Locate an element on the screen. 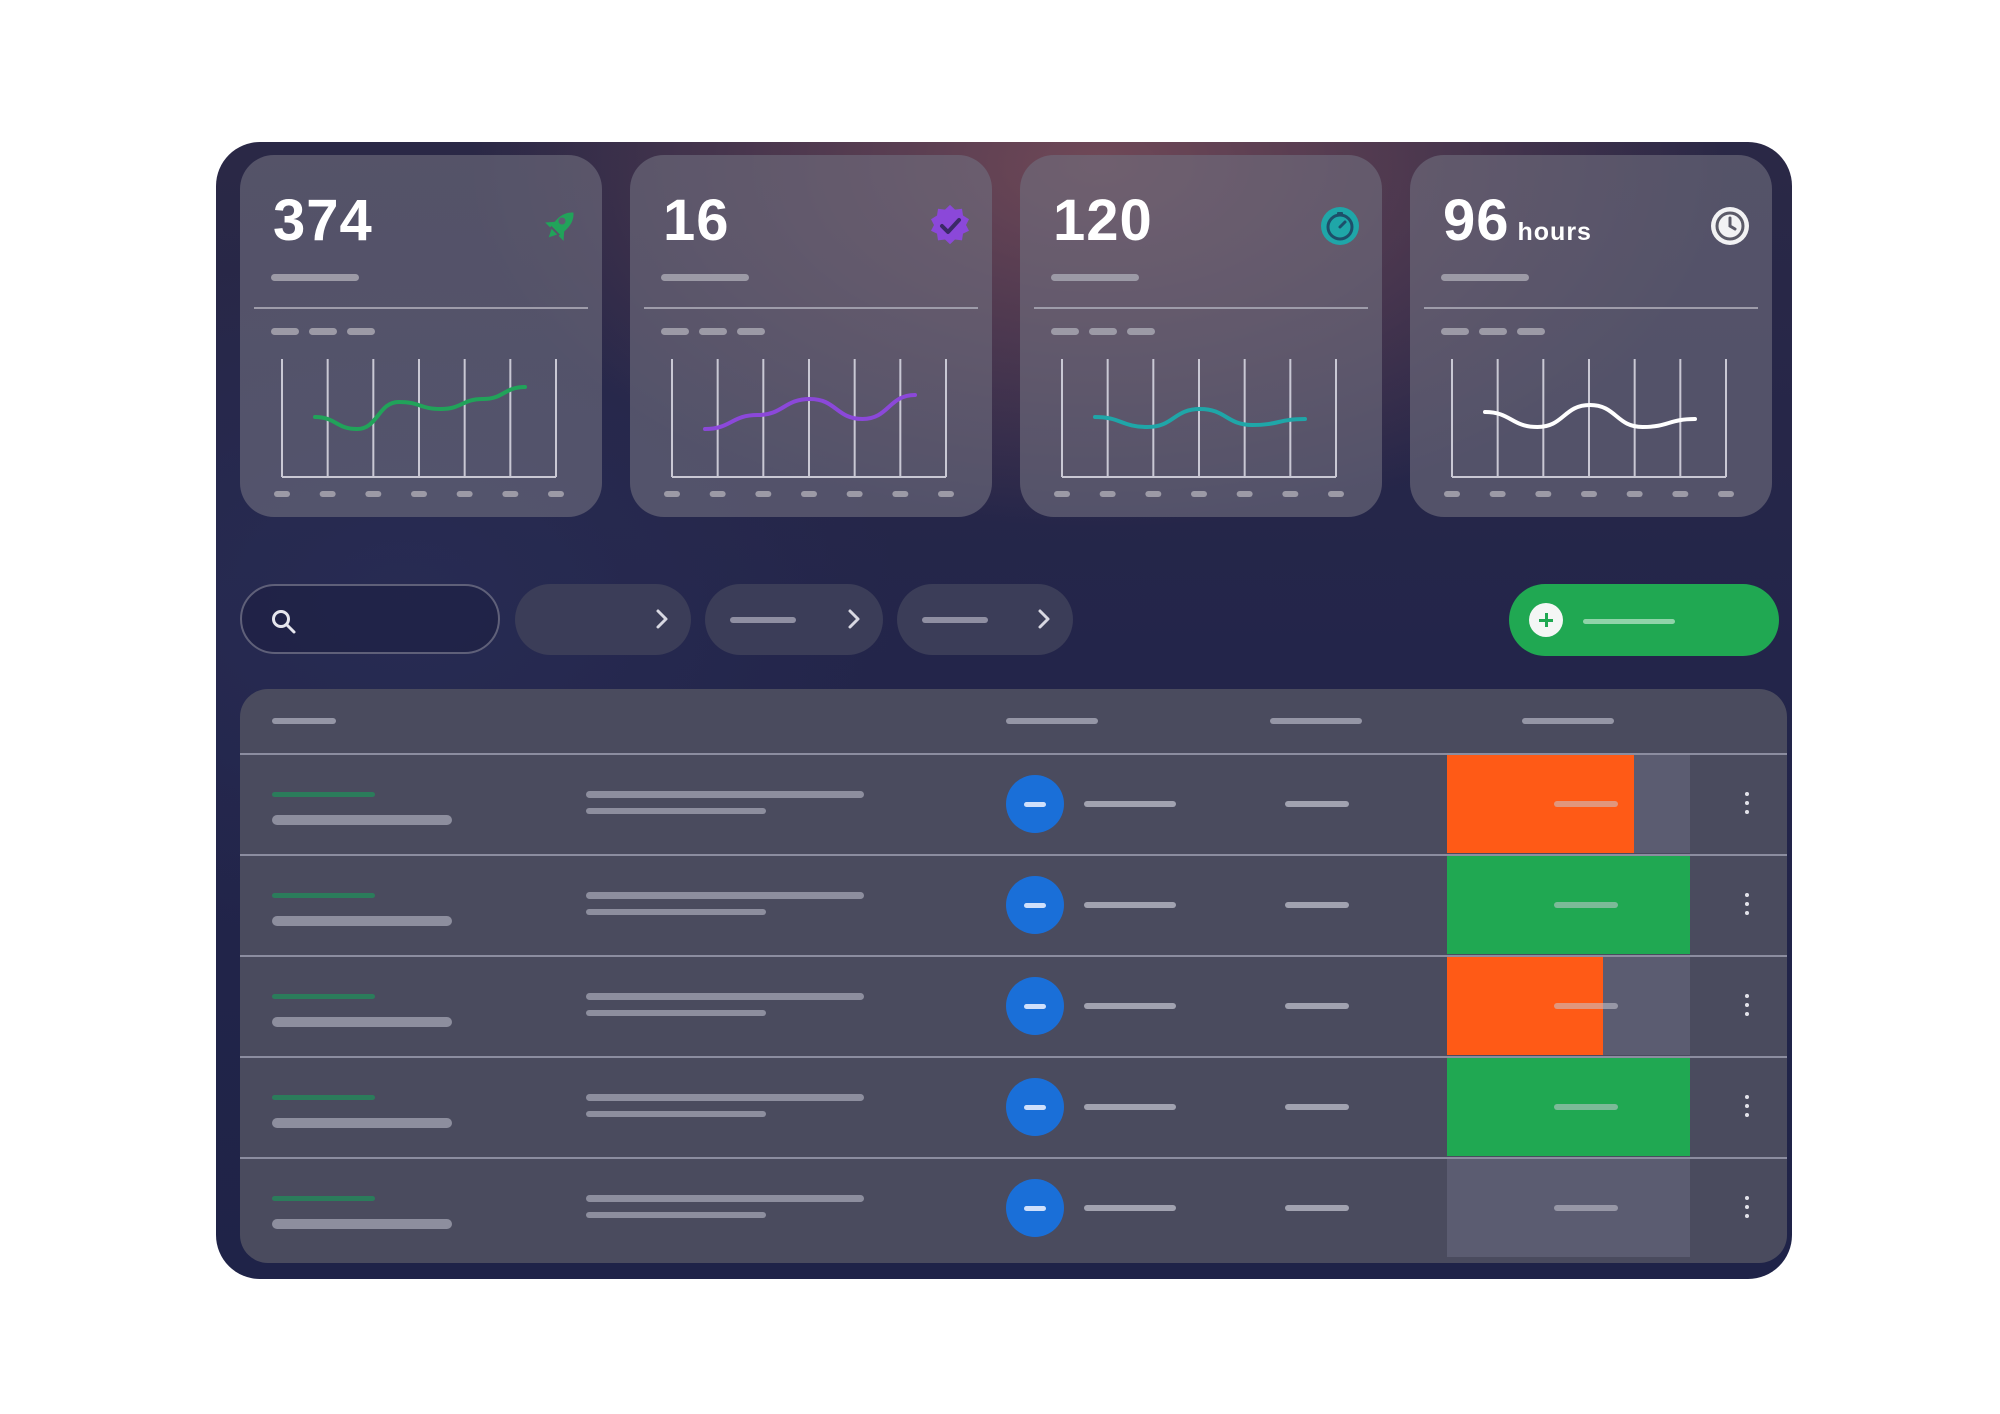 Image resolution: width=2000 pixels, height=1414 pixels. legend-chips is located at coordinates (713, 331).